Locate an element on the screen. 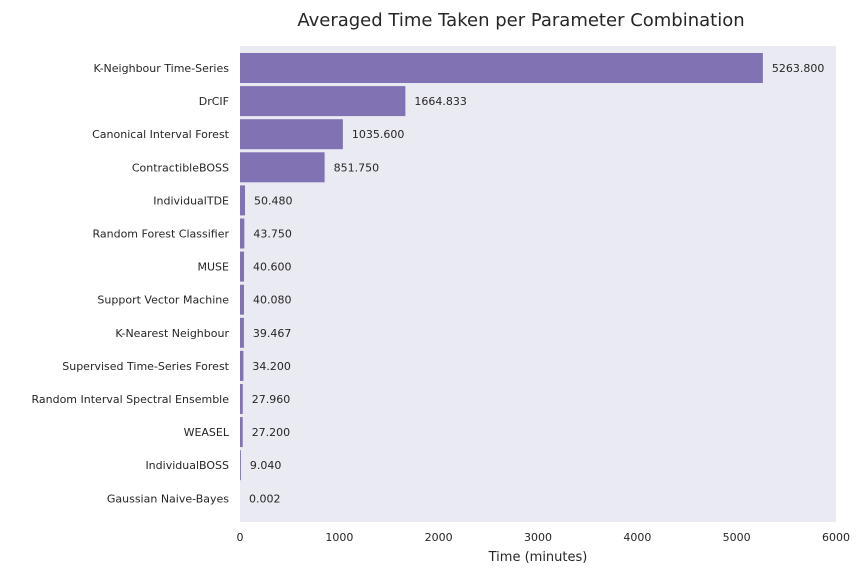  category-label: Support Vector Machine is located at coordinates (163, 300).